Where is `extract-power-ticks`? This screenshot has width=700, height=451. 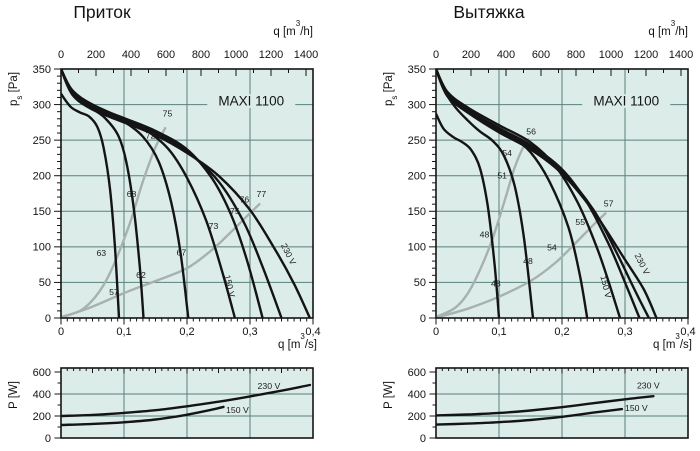 extract-power-ticks is located at coordinates (559, 403).